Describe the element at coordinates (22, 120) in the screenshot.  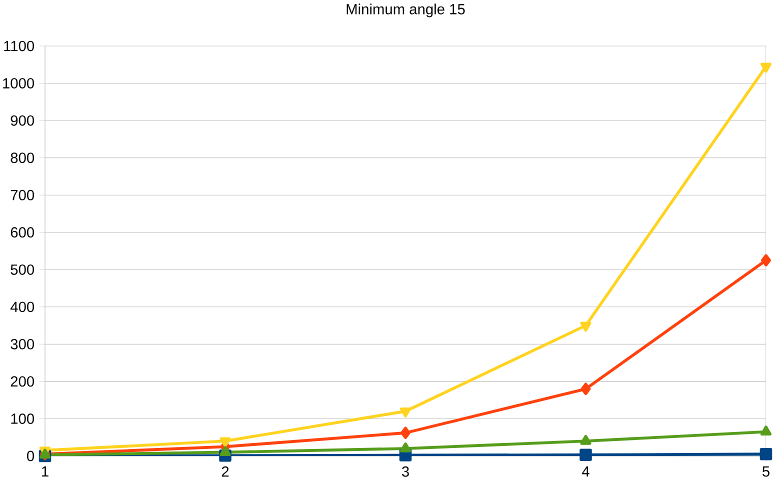
I see `y-tick-label: 900` at that location.